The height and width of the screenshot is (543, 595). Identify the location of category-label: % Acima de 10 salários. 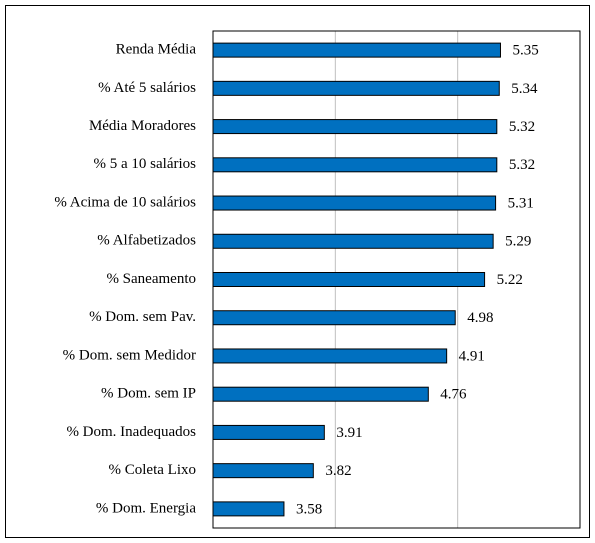
(125, 202).